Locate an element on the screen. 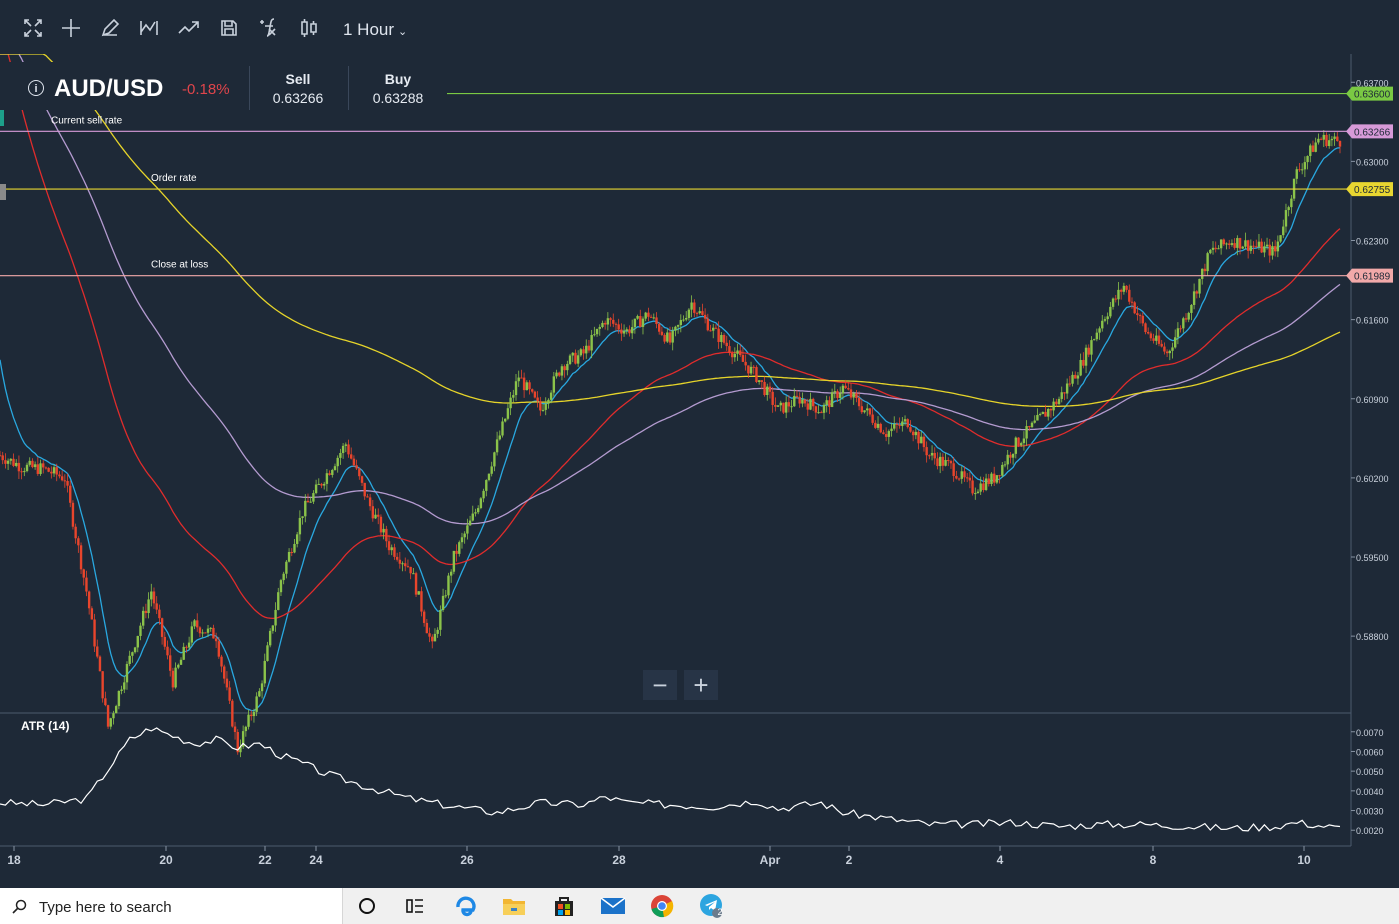 The width and height of the screenshot is (1399, 924). timeframe-dropdown: 1 Hour ⌄ is located at coordinates (375, 30).